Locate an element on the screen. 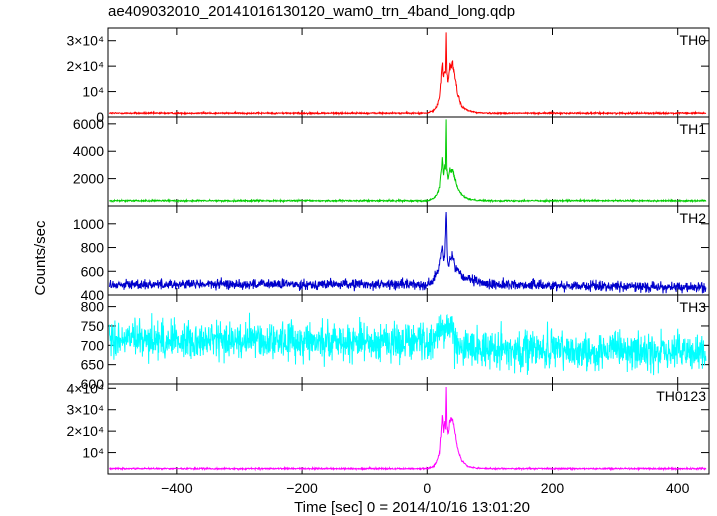 This screenshot has width=717, height=516. series-line-th2 is located at coordinates (407, 252).